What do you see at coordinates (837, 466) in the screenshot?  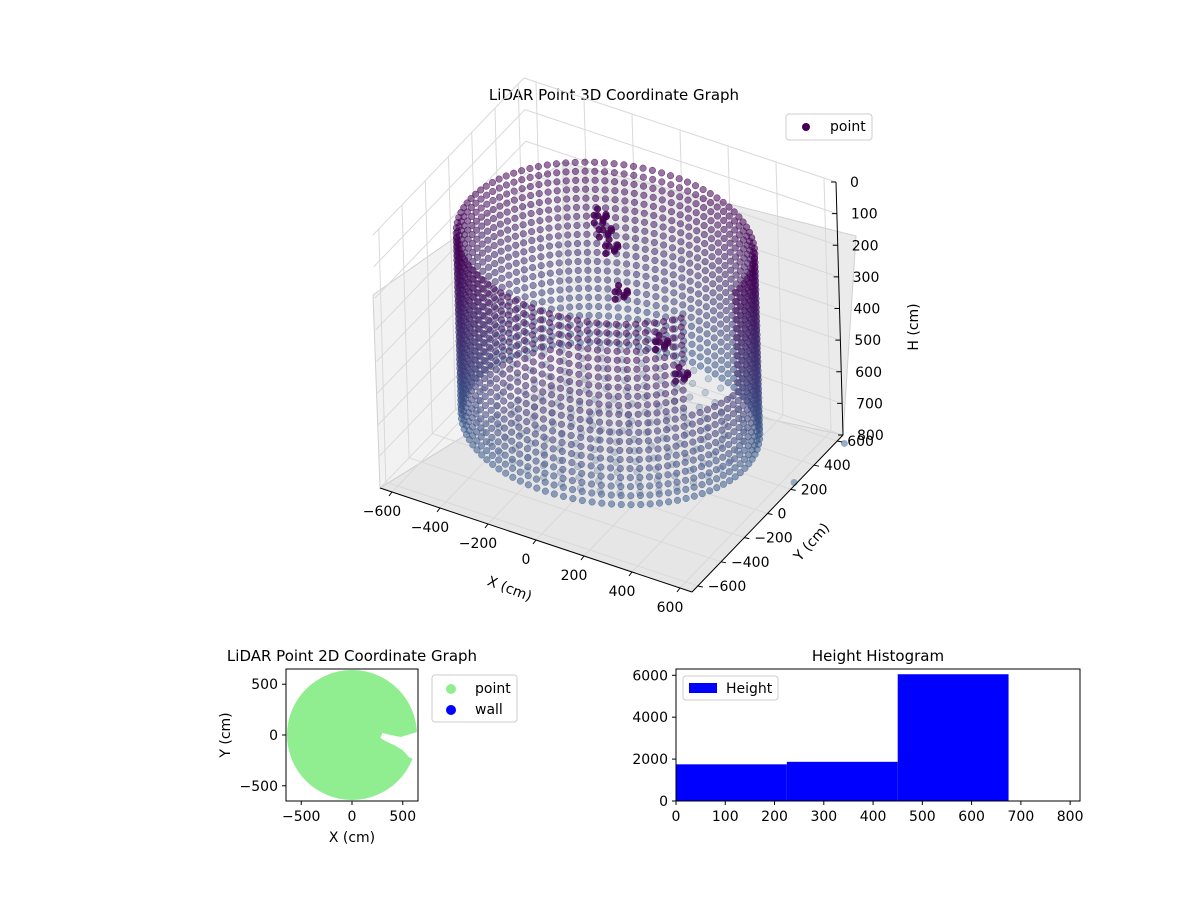 I see `y-tick-label: 400` at bounding box center [837, 466].